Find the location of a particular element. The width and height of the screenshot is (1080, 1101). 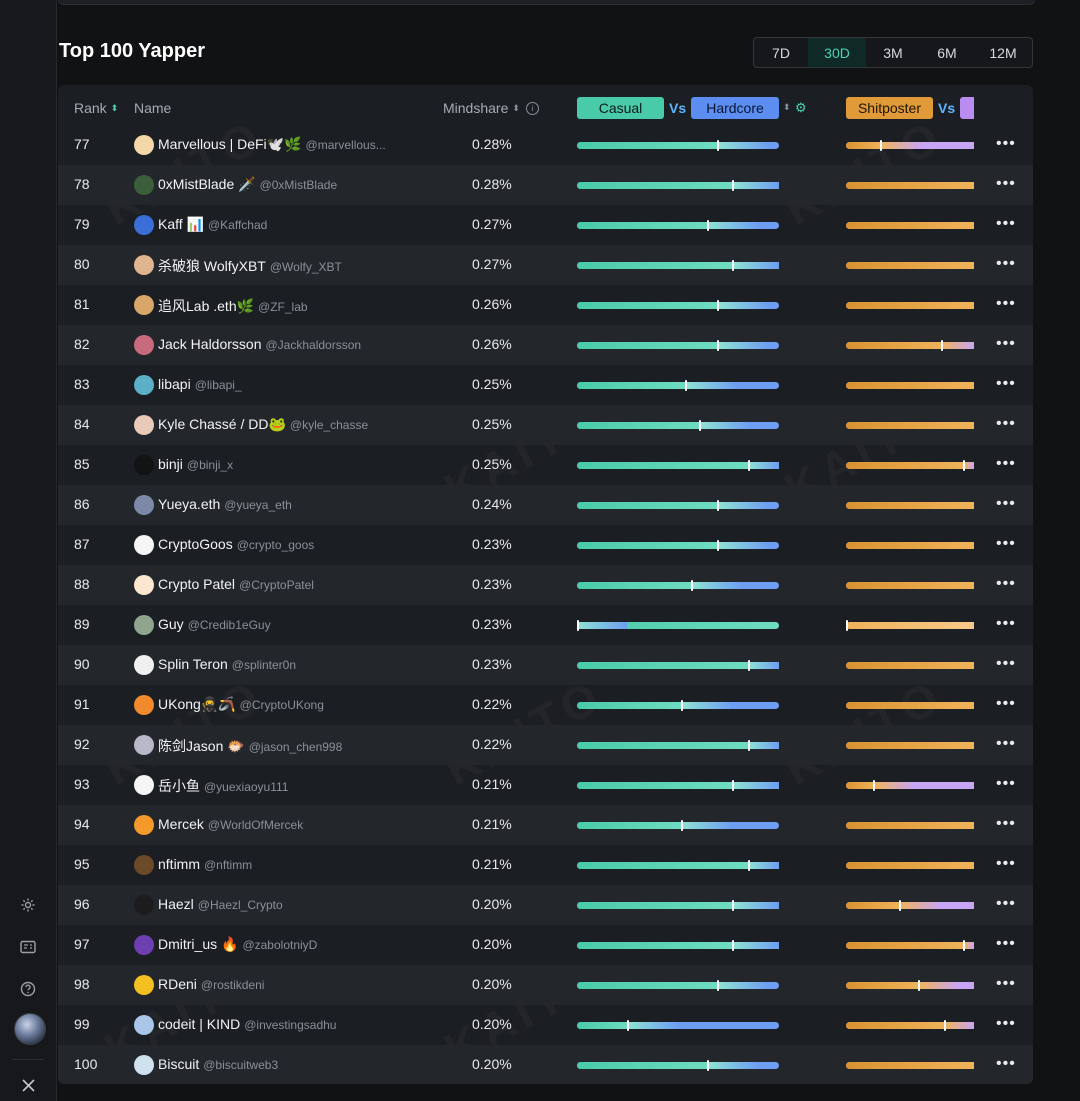

handle: @CryptoUKong is located at coordinates (281, 705).